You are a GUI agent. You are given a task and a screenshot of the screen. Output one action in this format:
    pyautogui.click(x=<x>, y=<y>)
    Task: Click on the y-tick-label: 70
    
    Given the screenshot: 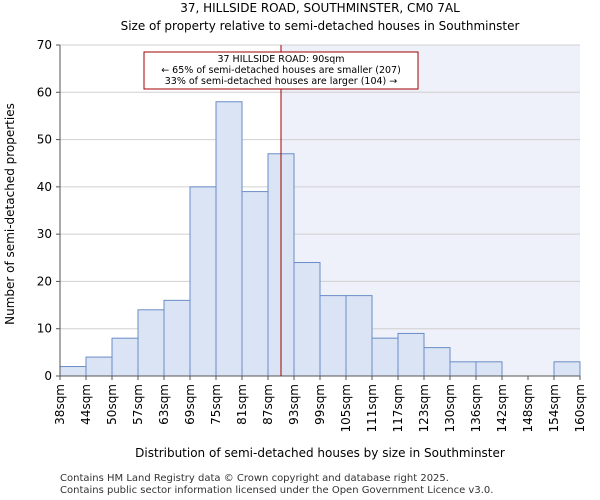 What is the action you would take?
    pyautogui.click(x=44, y=45)
    